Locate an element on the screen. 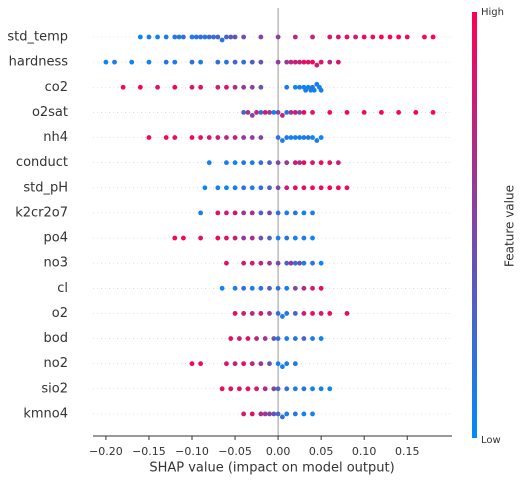 The height and width of the screenshot is (481, 524). x-tick-label: 0.10 is located at coordinates (364, 451).